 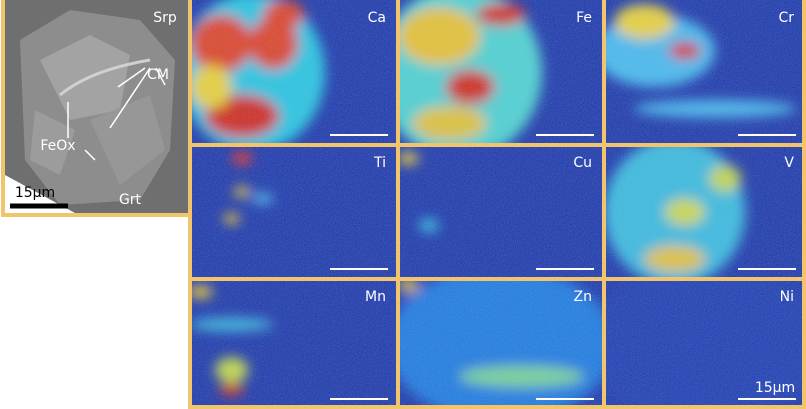 What do you see at coordinates (158, 75) in the screenshot?
I see `sem-label: CM` at bounding box center [158, 75].